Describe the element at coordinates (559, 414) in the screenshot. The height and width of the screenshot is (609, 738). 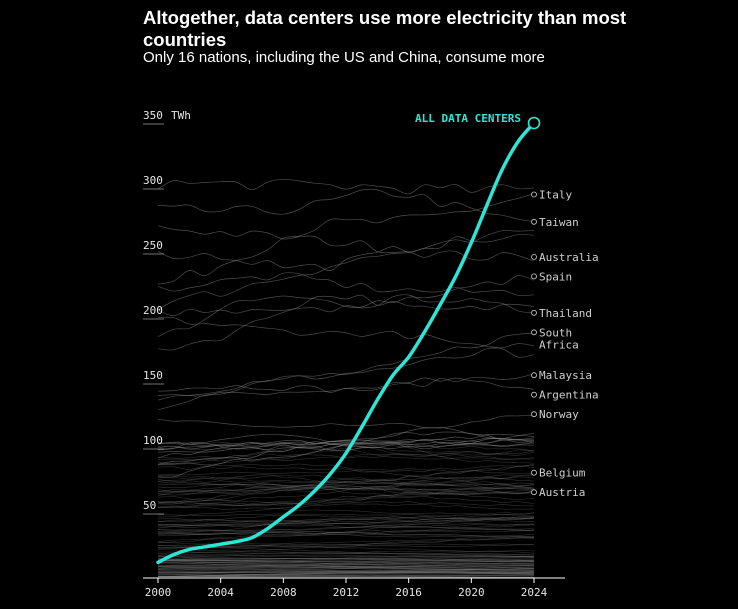
I see `country-label: Norway` at that location.